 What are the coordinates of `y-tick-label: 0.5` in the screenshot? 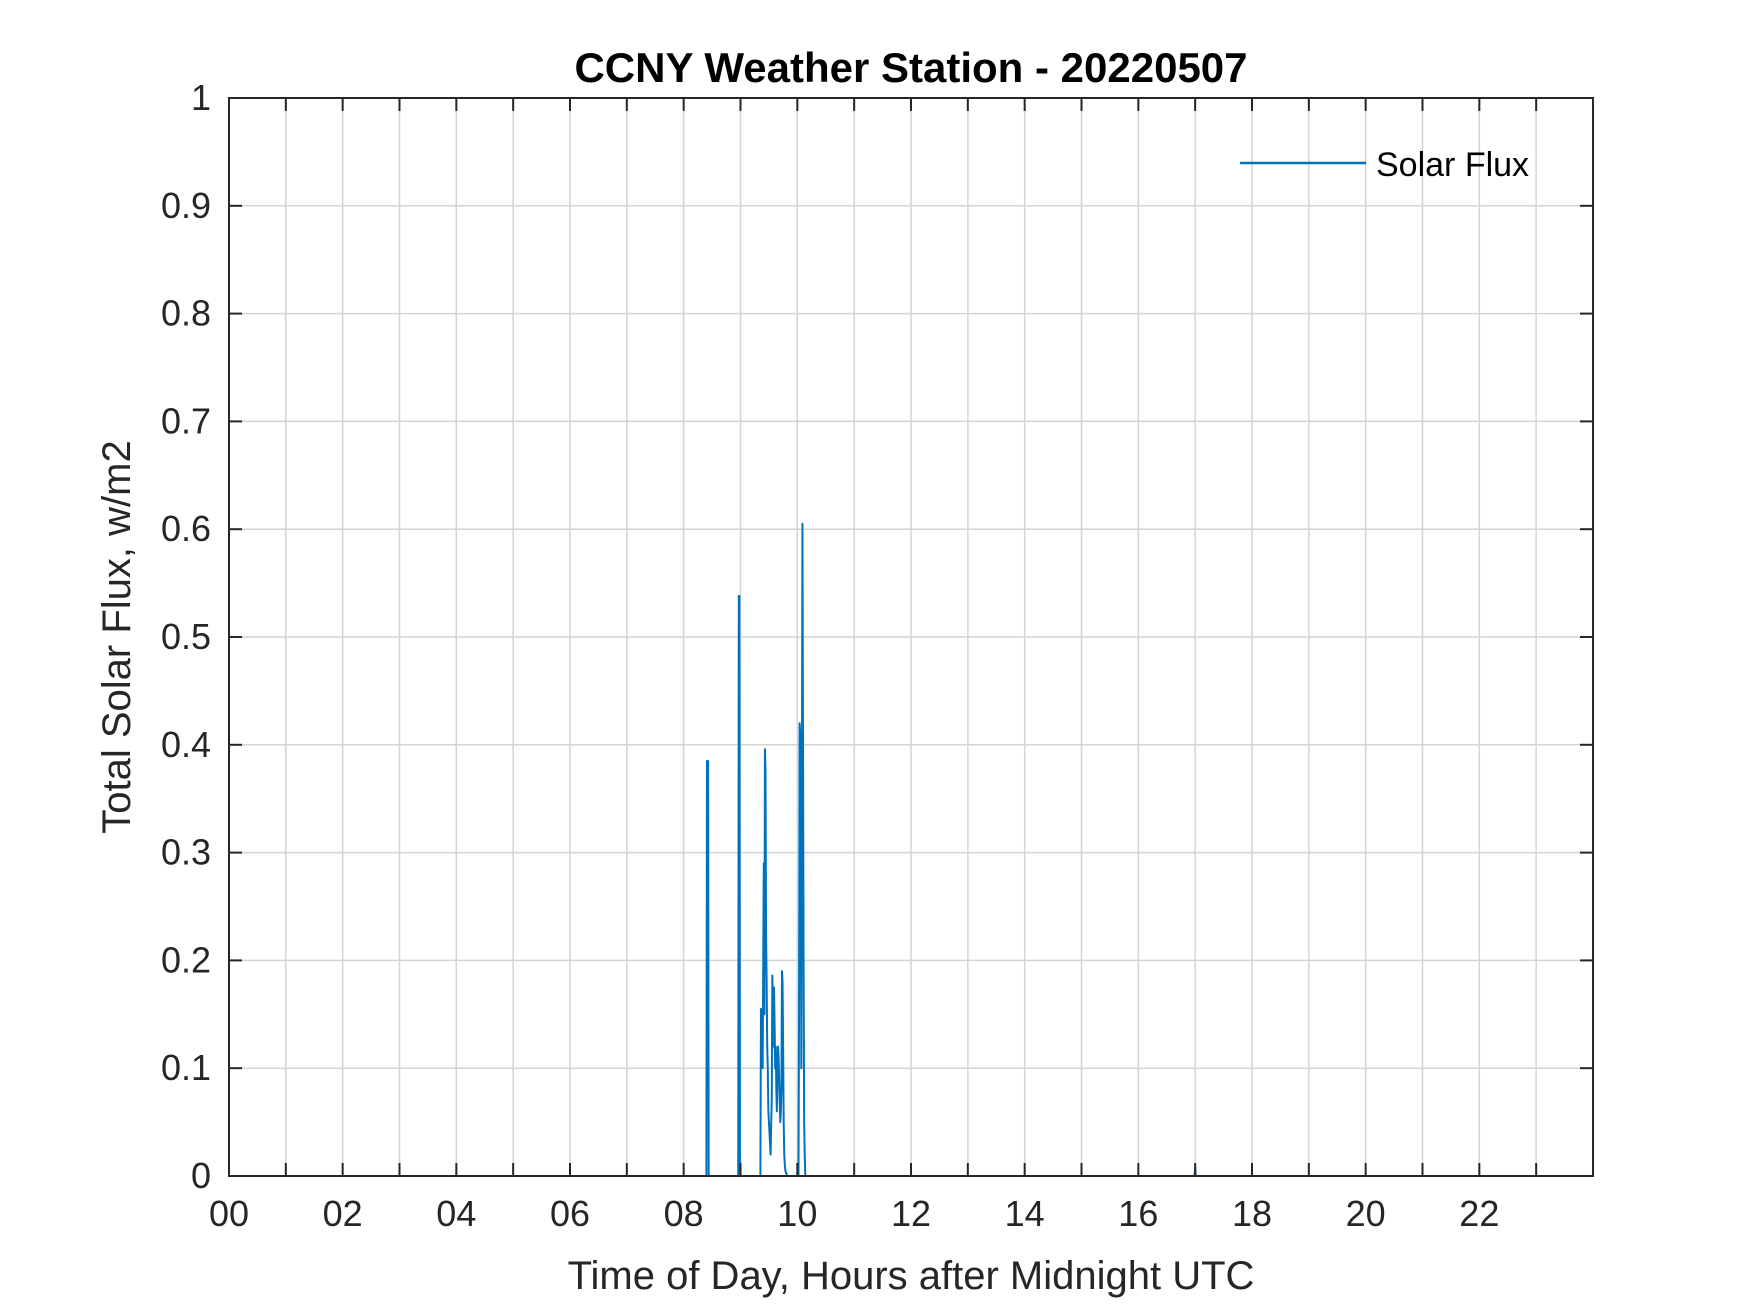 It's located at (186, 636).